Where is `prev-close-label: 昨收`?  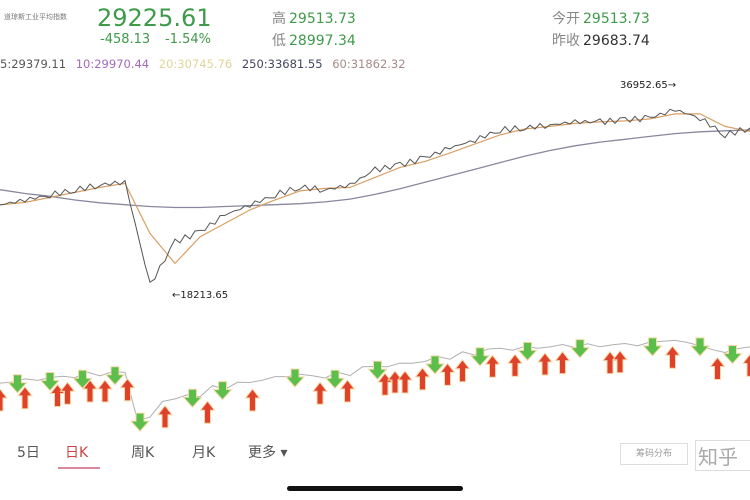 prev-close-label: 昨收 is located at coordinates (566, 41).